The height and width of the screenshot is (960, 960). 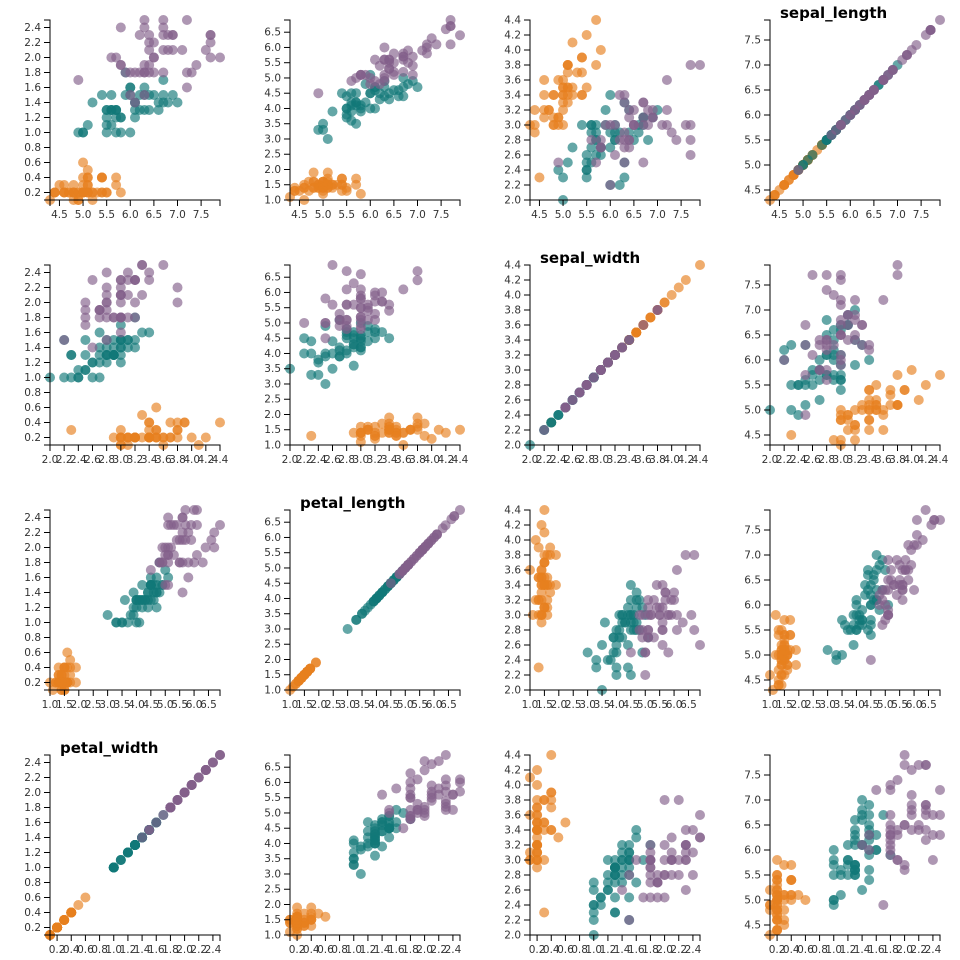 I want to click on x-axis-line, so click(x=135, y=937).